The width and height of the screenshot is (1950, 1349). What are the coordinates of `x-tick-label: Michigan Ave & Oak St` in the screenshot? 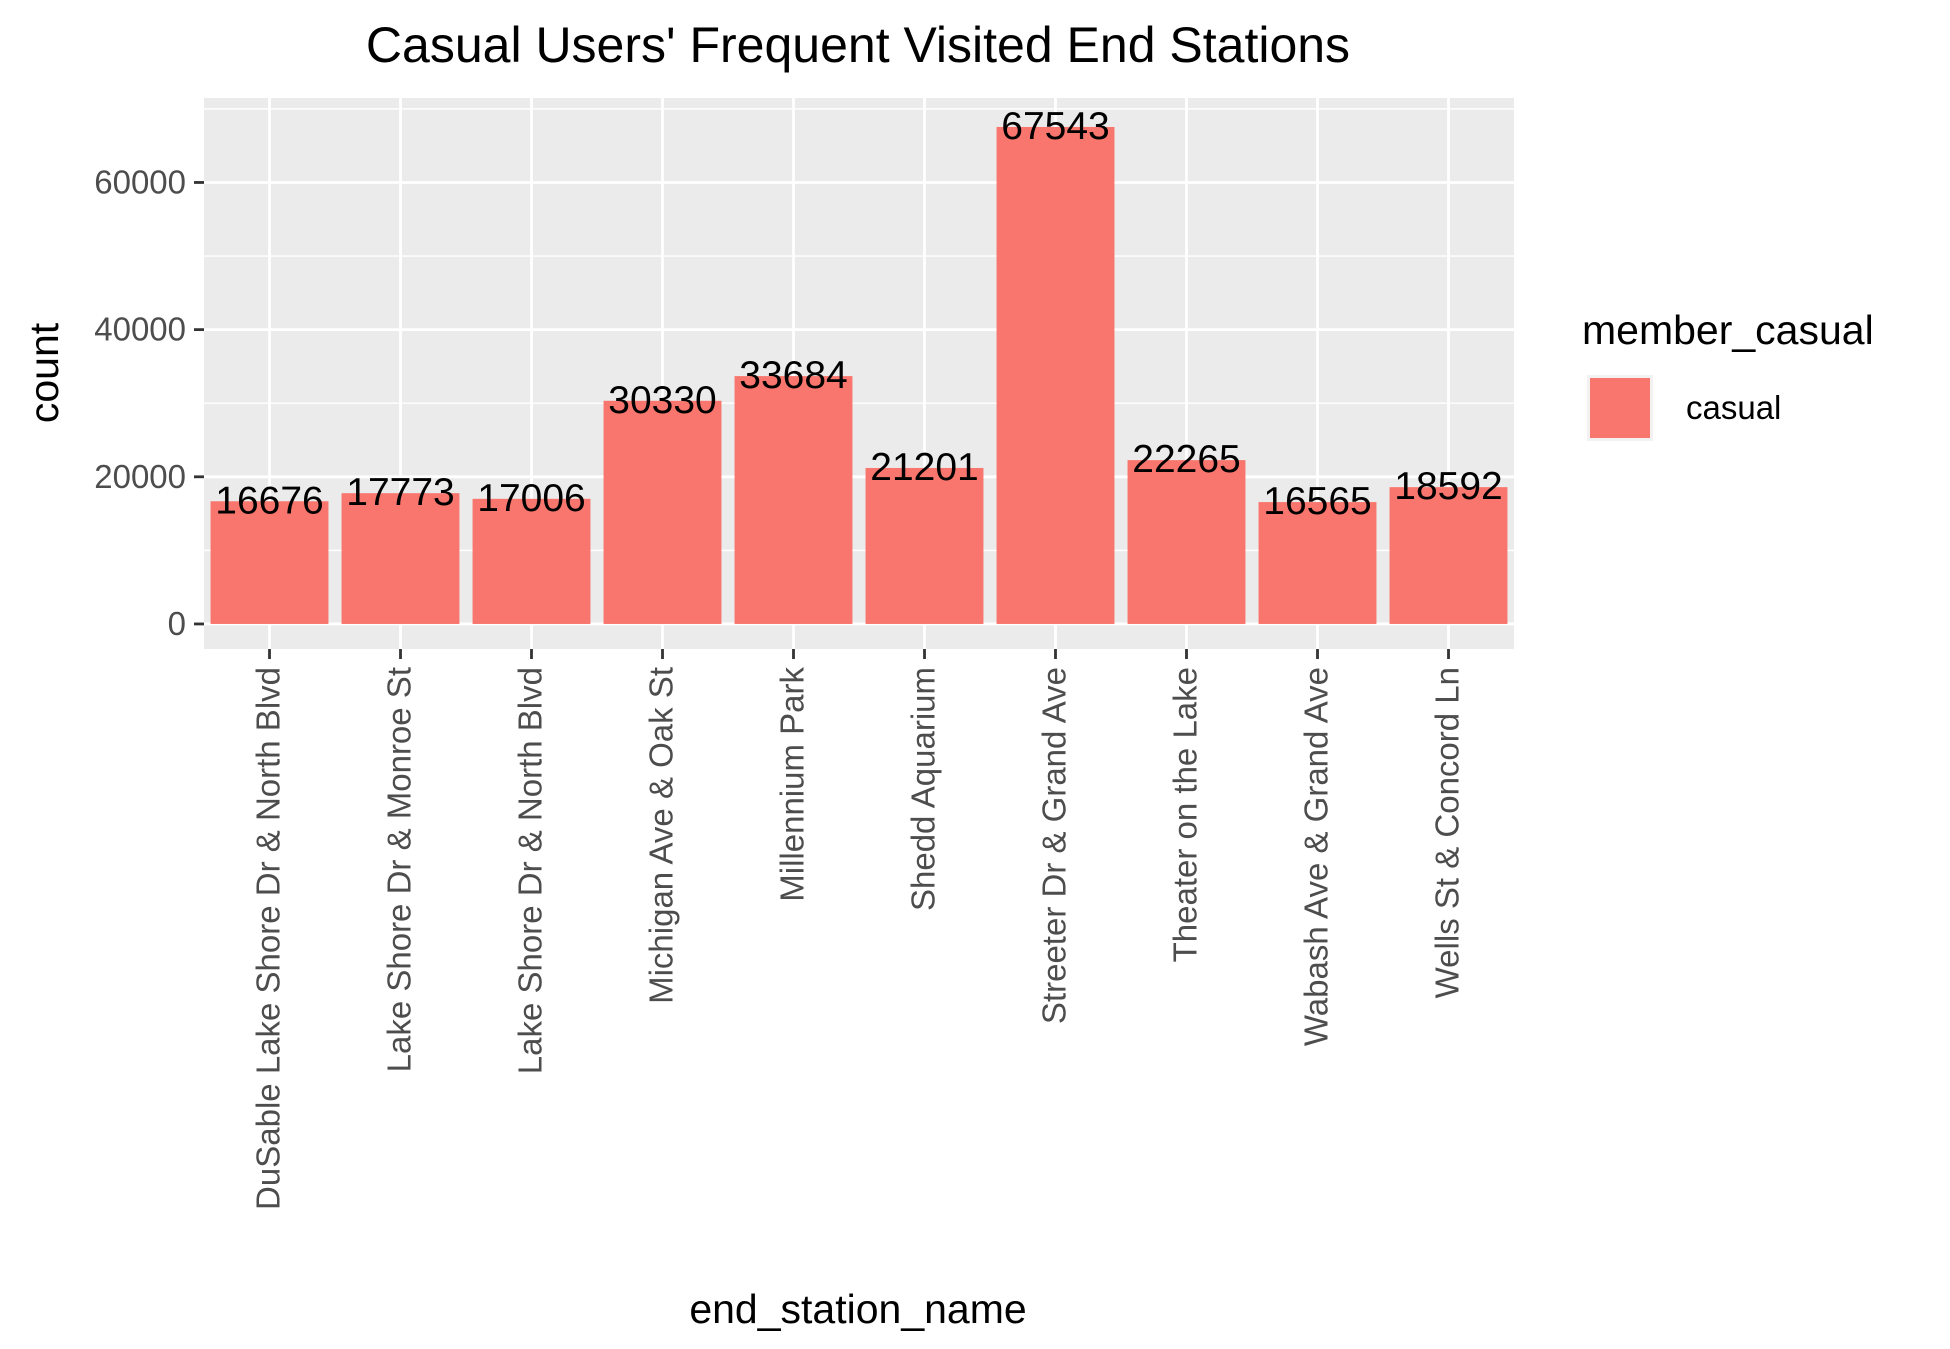 It's located at (661, 835).